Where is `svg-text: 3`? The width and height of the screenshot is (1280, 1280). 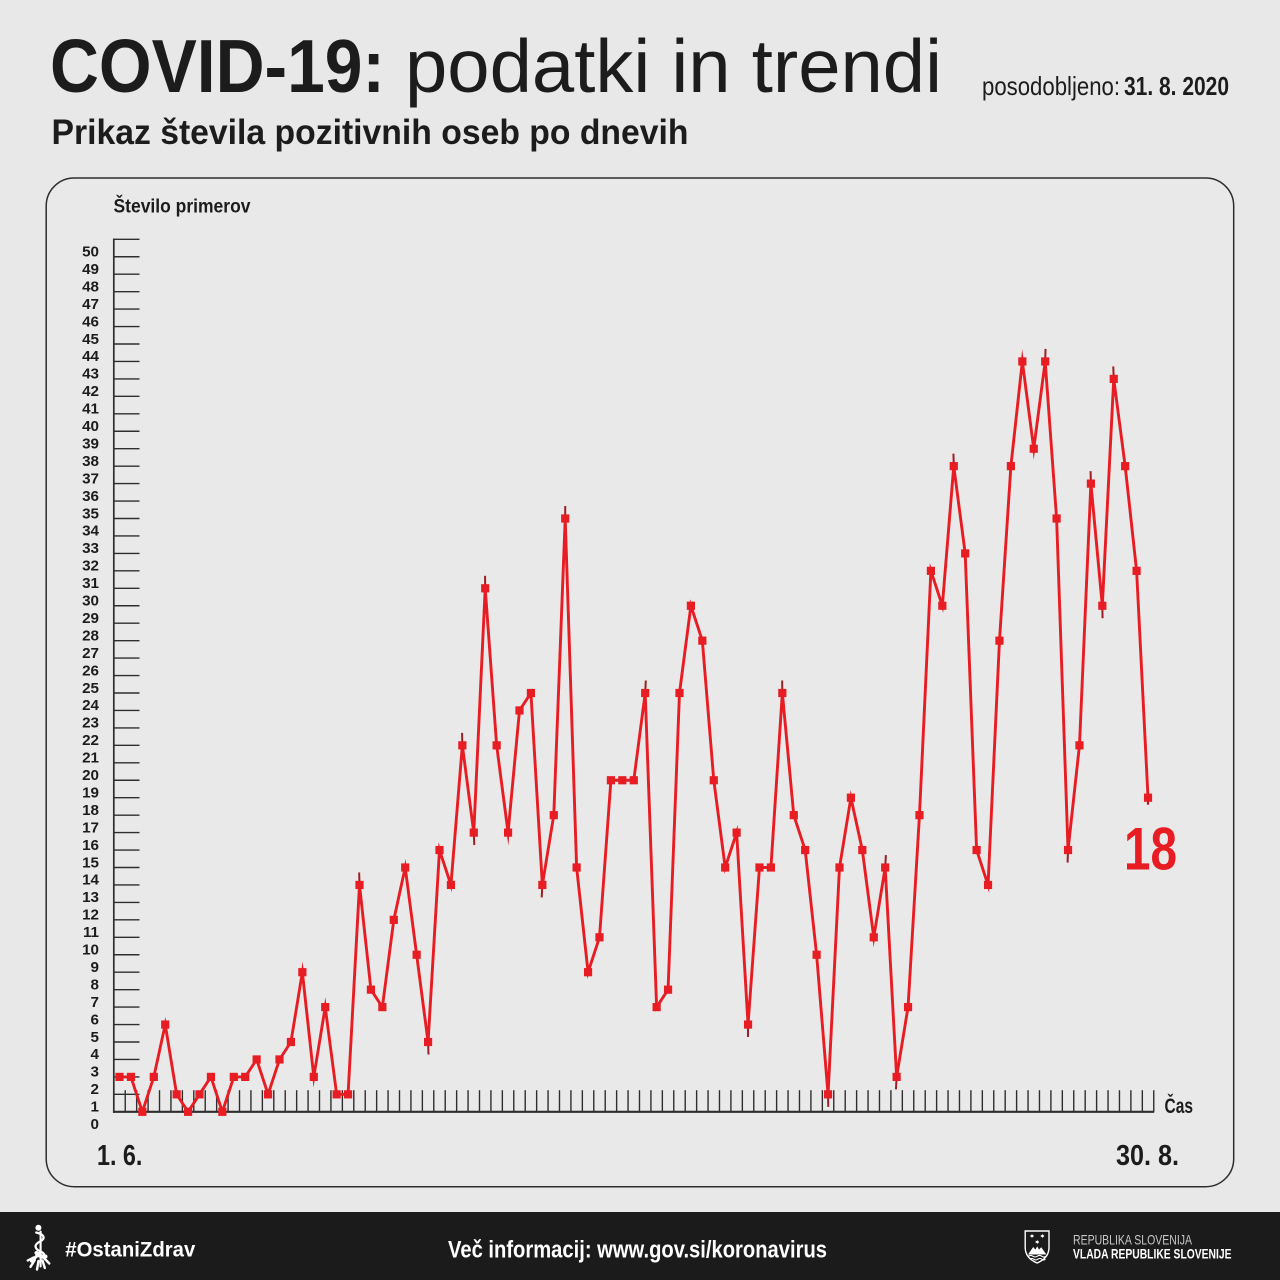 svg-text: 3 is located at coordinates (95, 1072).